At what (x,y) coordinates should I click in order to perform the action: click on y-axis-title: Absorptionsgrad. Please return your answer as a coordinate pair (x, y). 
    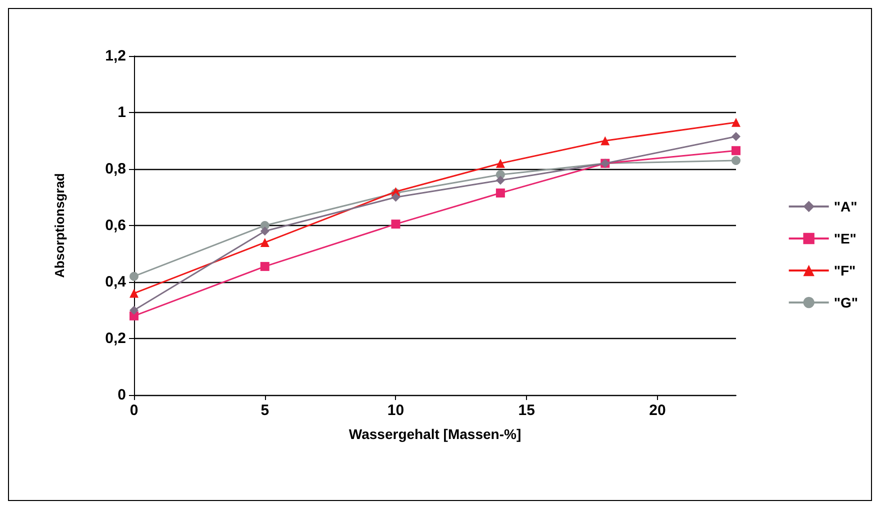
    Looking at the image, I should click on (59, 225).